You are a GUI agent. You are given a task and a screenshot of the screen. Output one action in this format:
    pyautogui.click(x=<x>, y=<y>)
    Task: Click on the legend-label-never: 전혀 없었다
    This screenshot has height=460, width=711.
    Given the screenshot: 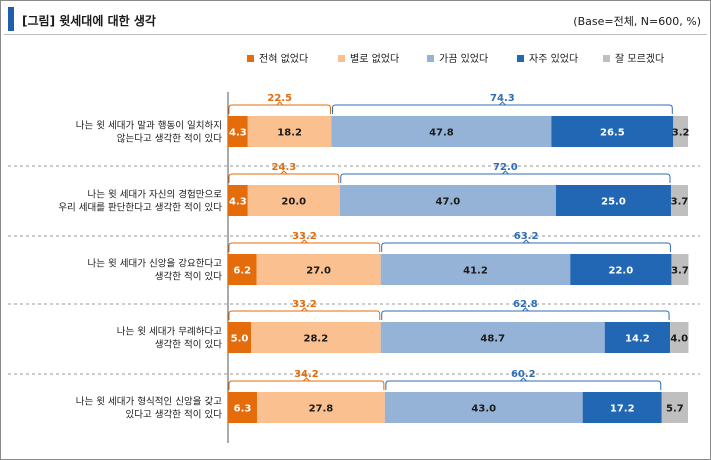 What is the action you would take?
    pyautogui.click(x=283, y=58)
    